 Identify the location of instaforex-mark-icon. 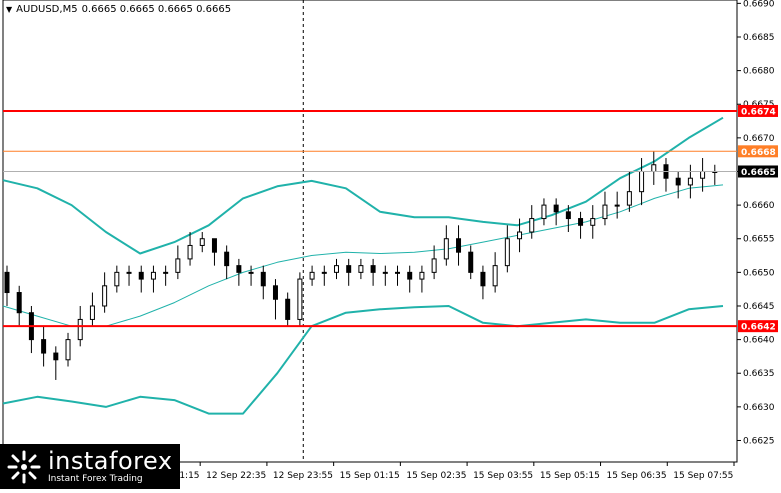
(24, 467).